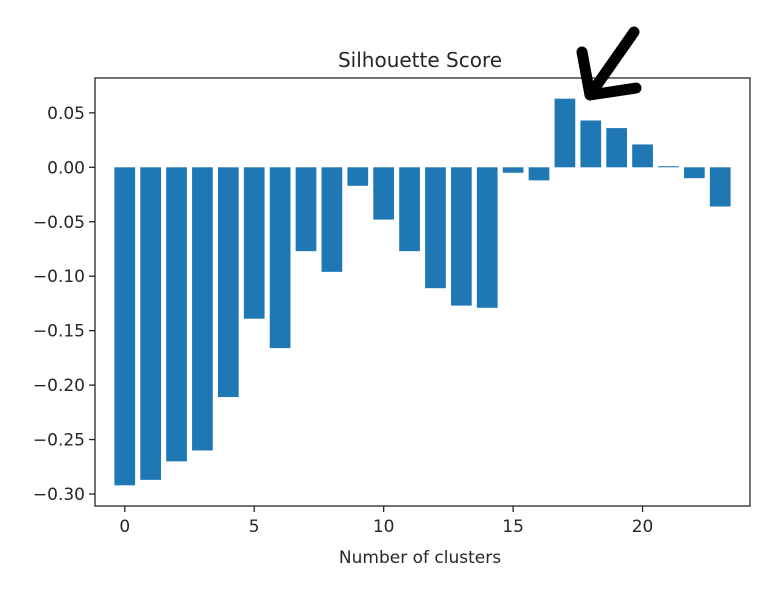  I want to click on y-tick-label: −0.10, so click(59, 277).